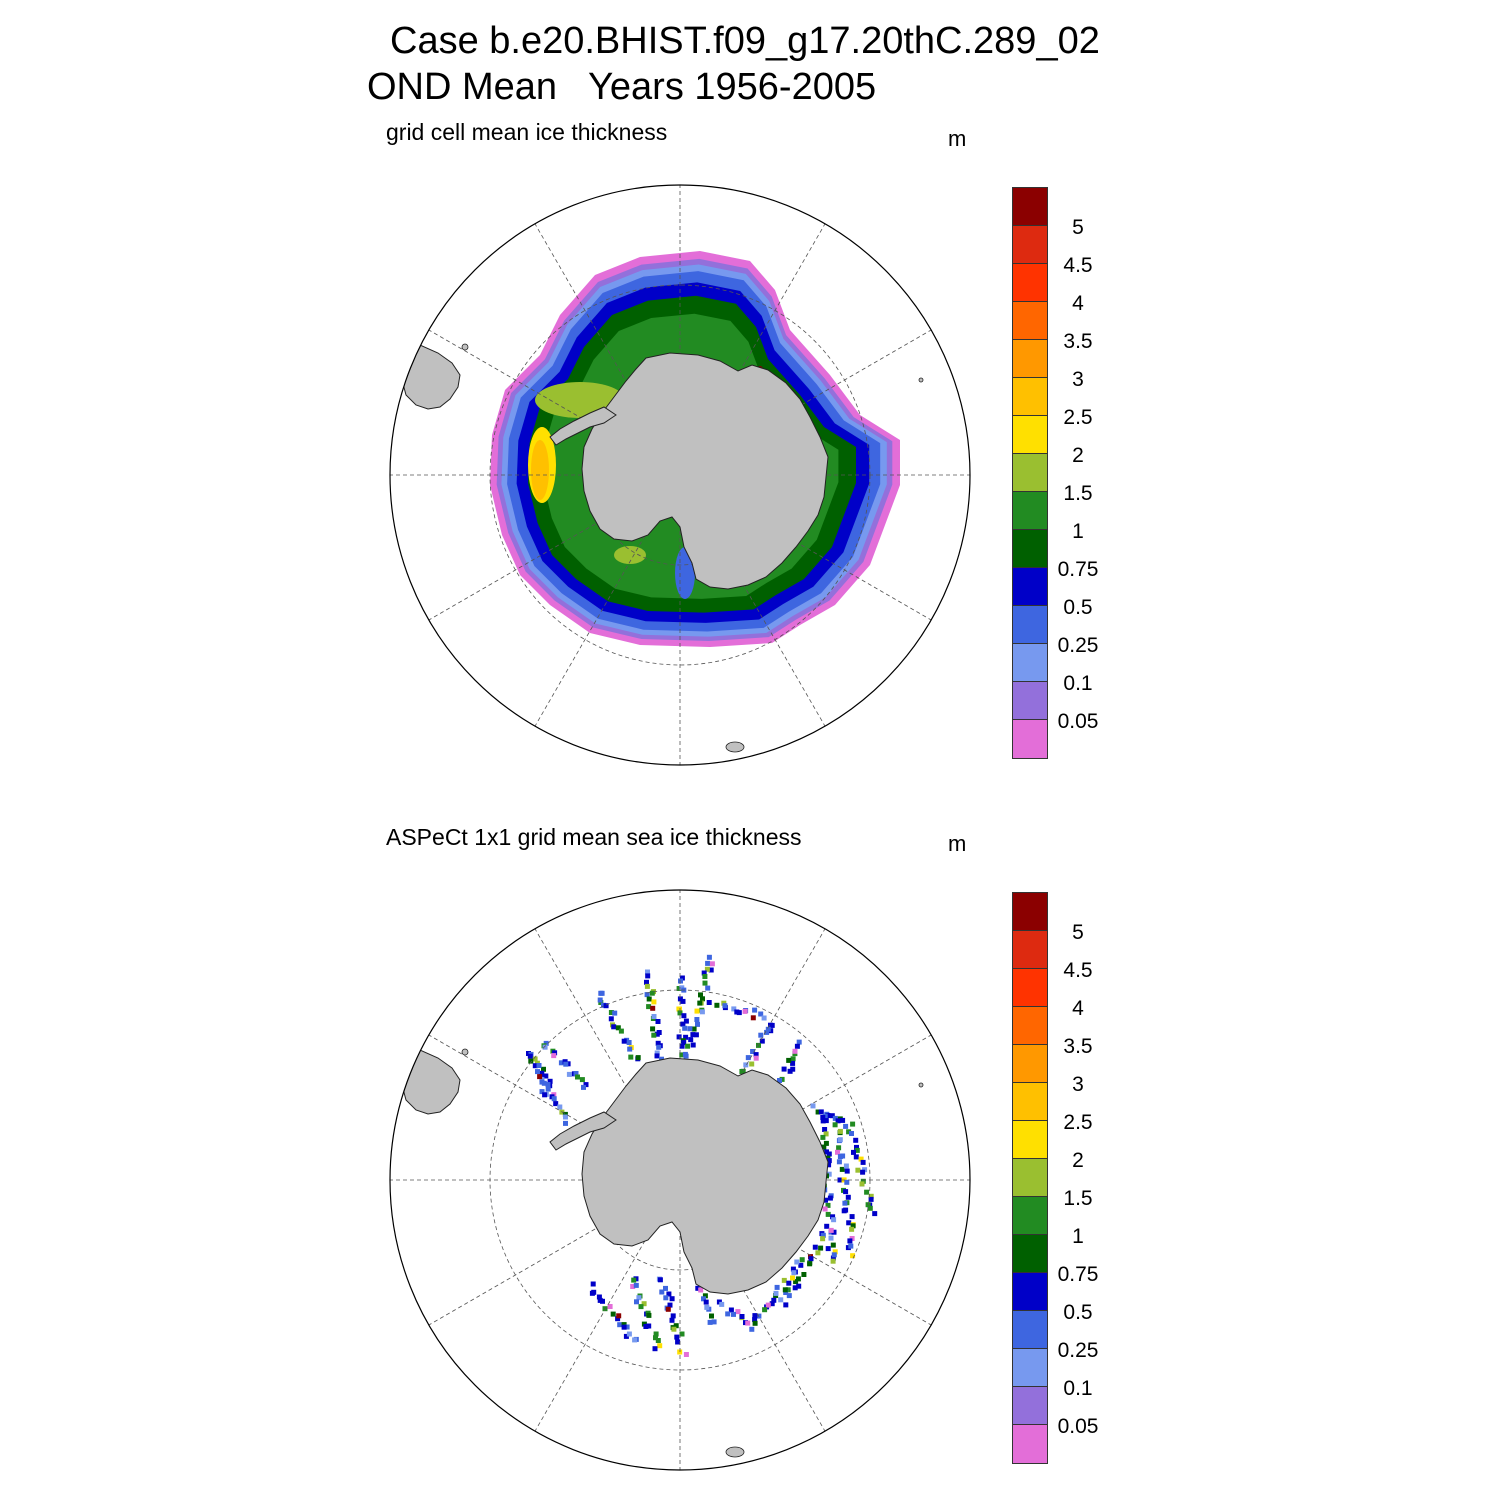  What do you see at coordinates (1078, 303) in the screenshot?
I see `panel1-colorbar-tick-label: 4` at bounding box center [1078, 303].